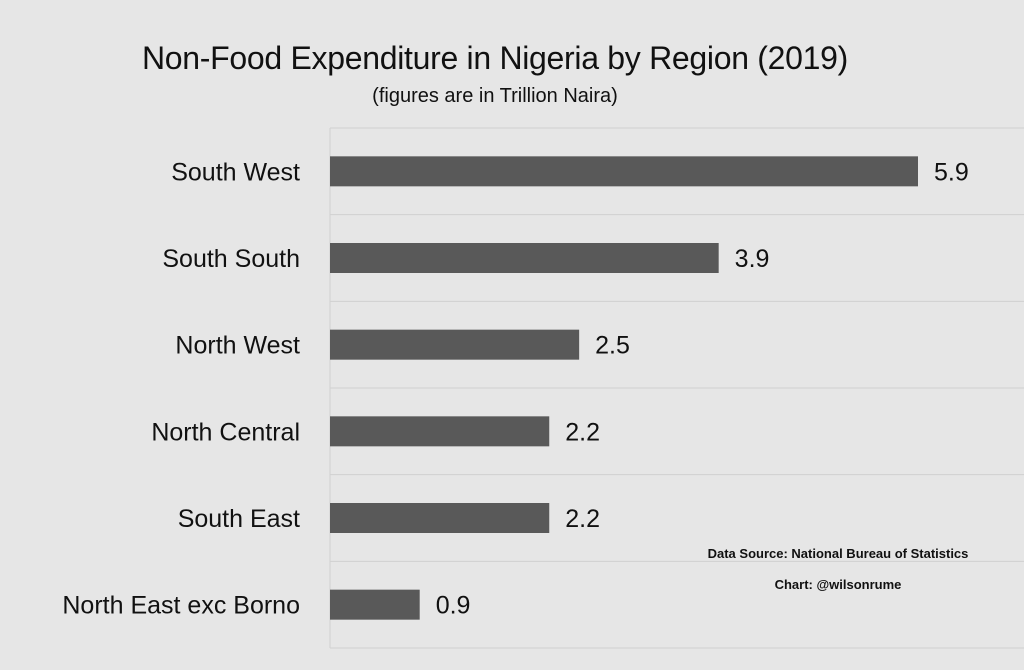 This screenshot has height=670, width=1024. Describe the element at coordinates (453, 606) in the screenshot. I see `data-label: 0.9` at that location.